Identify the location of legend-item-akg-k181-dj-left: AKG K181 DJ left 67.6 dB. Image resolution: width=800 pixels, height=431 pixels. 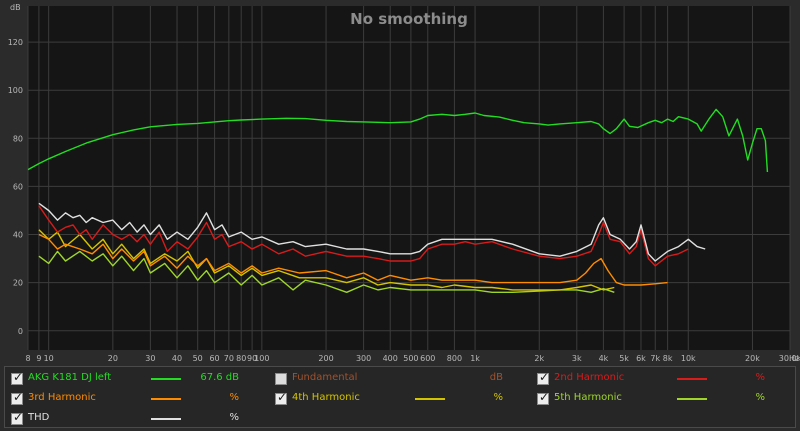
(136, 379).